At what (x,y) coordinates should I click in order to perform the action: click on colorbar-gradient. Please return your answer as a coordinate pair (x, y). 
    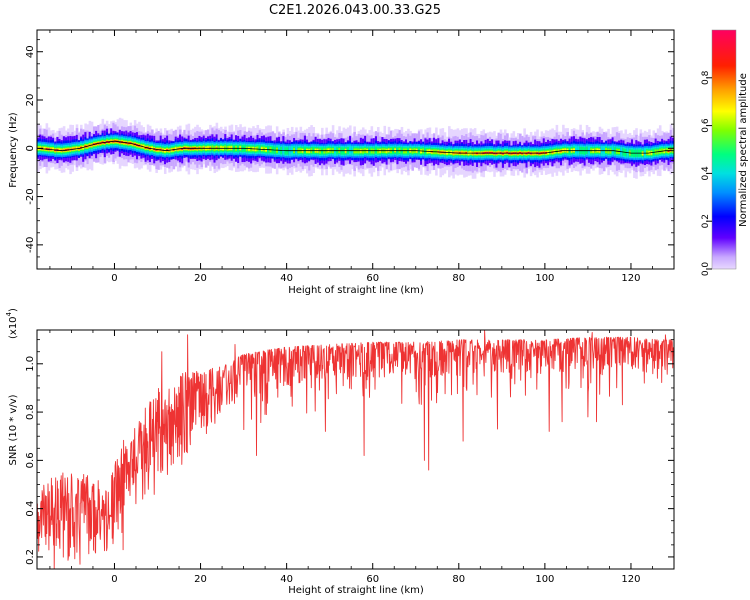
    Looking at the image, I should click on (724, 149).